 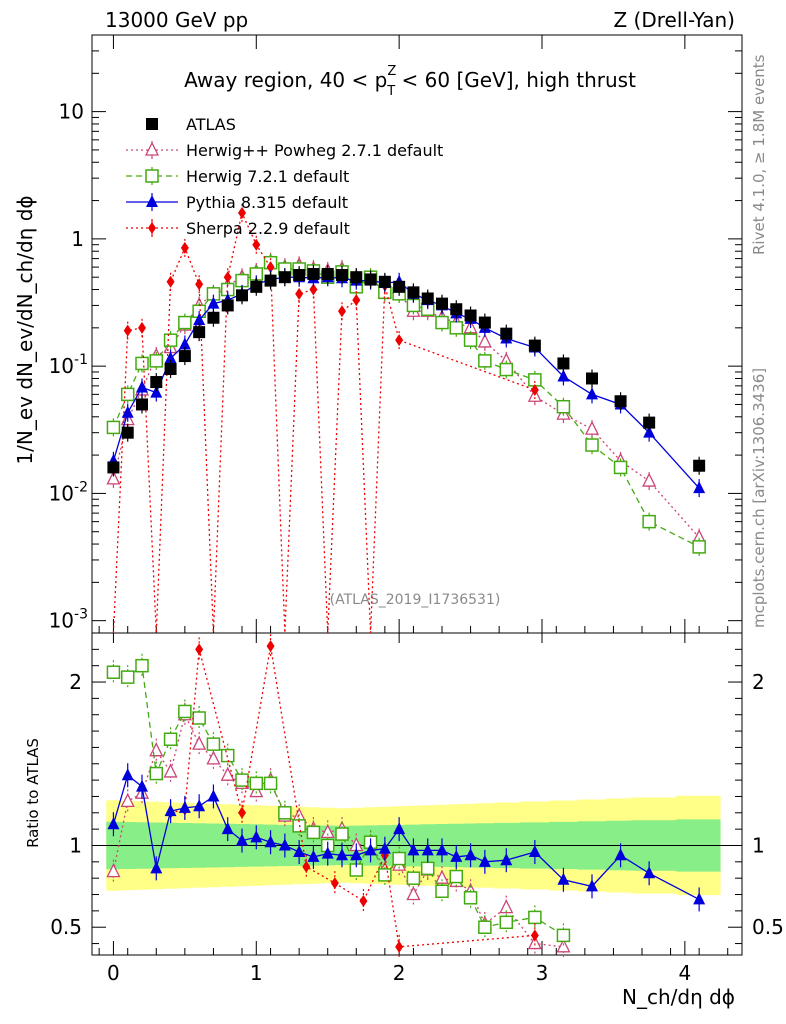 I want to click on header-right: Z (Drell-Yan), so click(x=674, y=20).